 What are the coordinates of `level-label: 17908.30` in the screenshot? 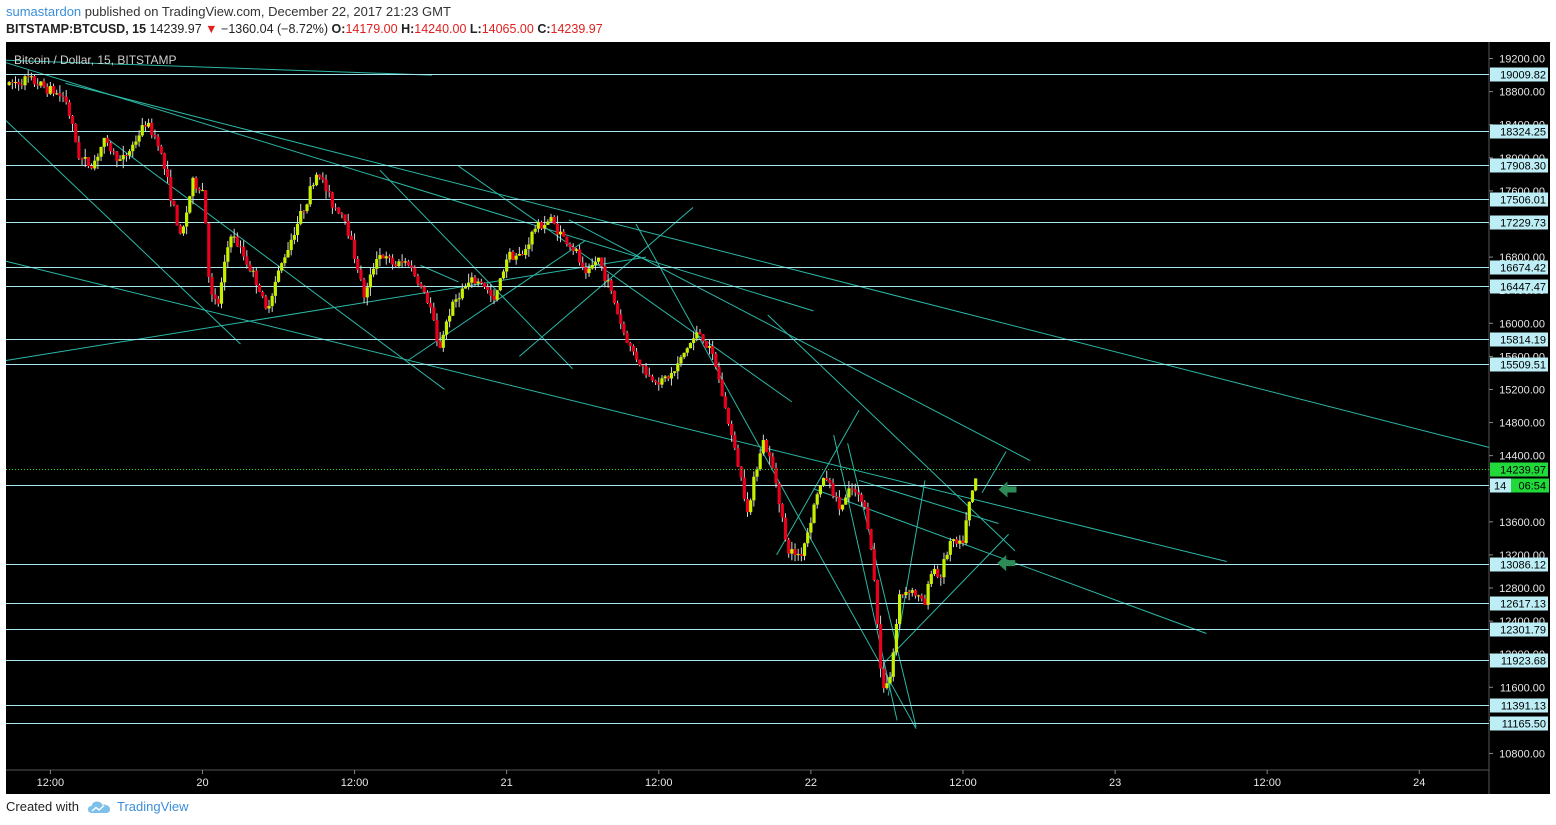 It's located at (1523, 167).